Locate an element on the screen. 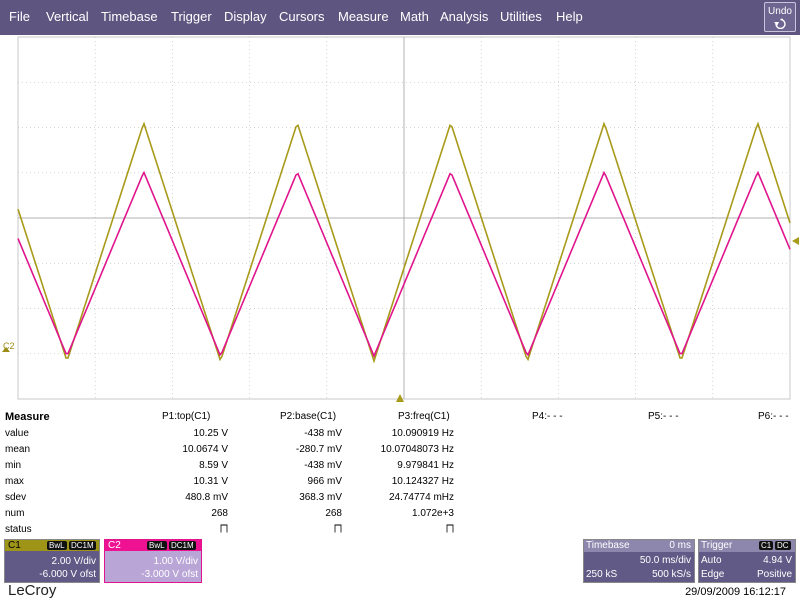 The width and height of the screenshot is (800, 600). menu-help: Help is located at coordinates (569, 16).